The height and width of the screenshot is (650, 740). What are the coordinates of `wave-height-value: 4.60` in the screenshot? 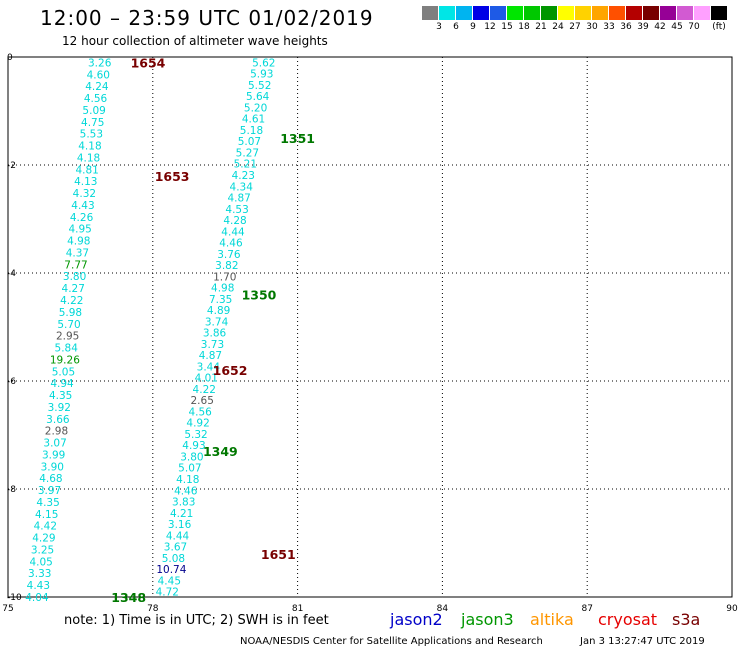 It's located at (98, 75).